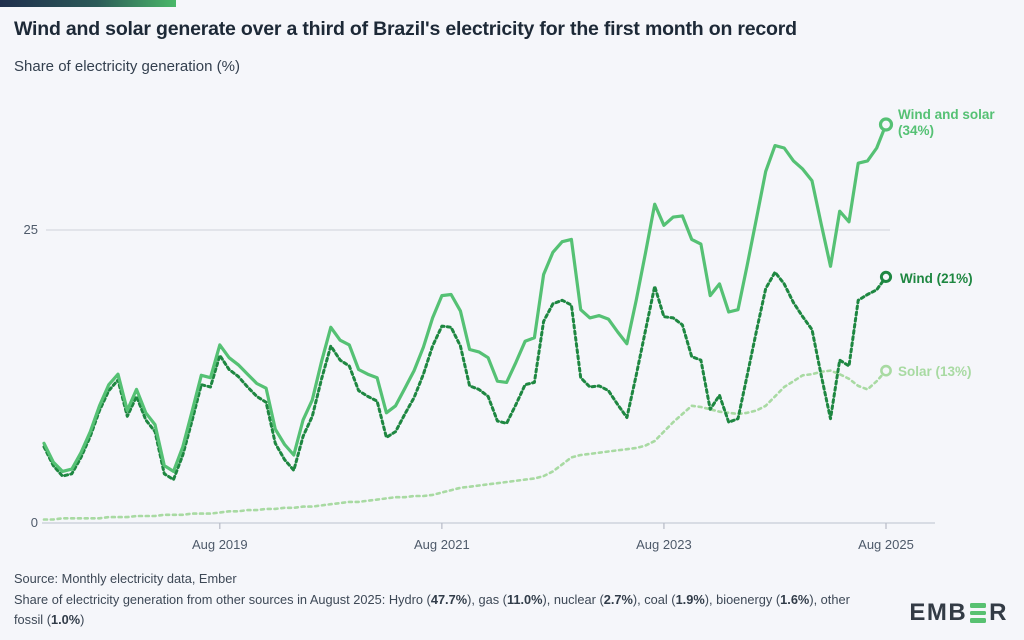  Describe the element at coordinates (573, 599) in the screenshot. I see `footnote-text: ), nuclear (` at that location.